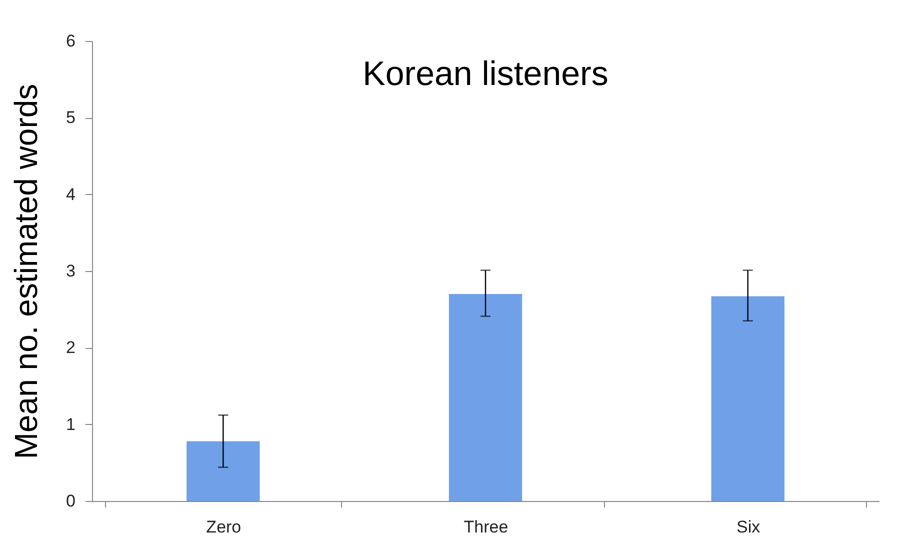  Describe the element at coordinates (71, 194) in the screenshot. I see `y-tick-label: 4` at that location.